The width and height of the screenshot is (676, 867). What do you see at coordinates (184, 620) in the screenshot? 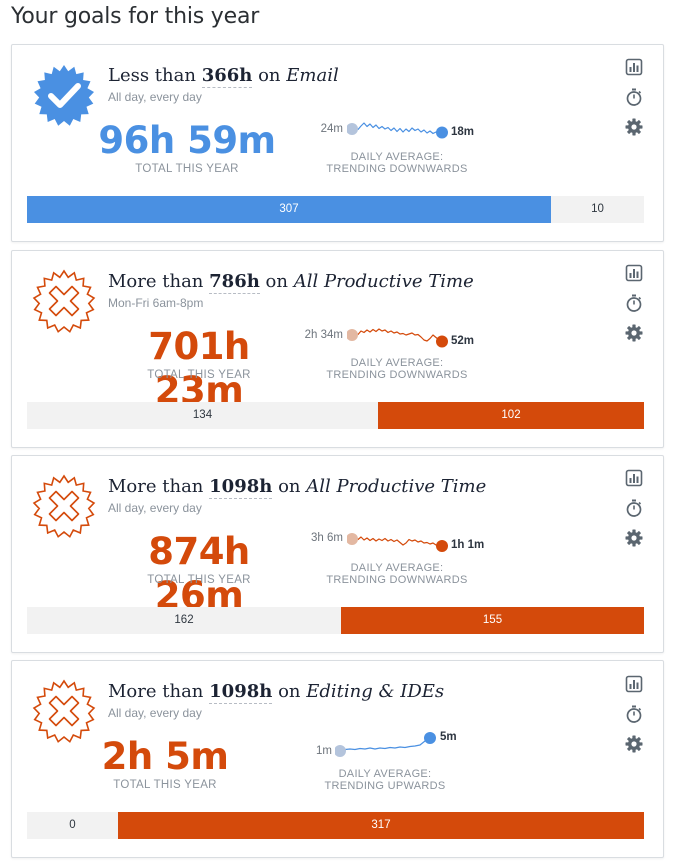
I see `progress-segment-remaining: 162` at bounding box center [184, 620].